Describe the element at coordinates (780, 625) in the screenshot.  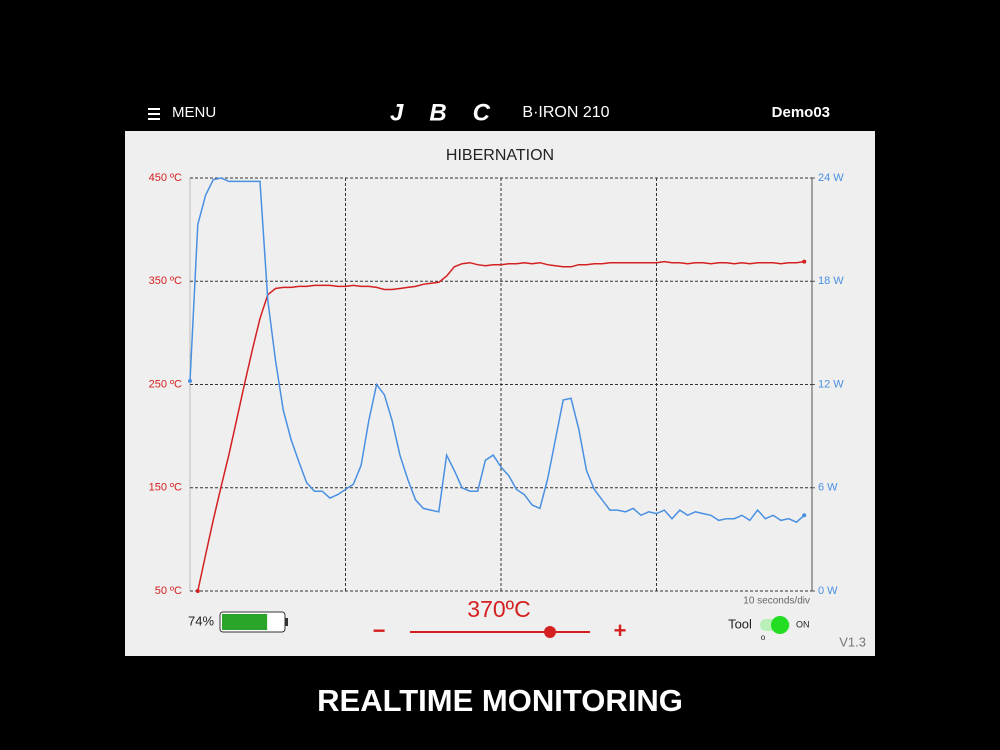
I see `toggle-knob` at that location.